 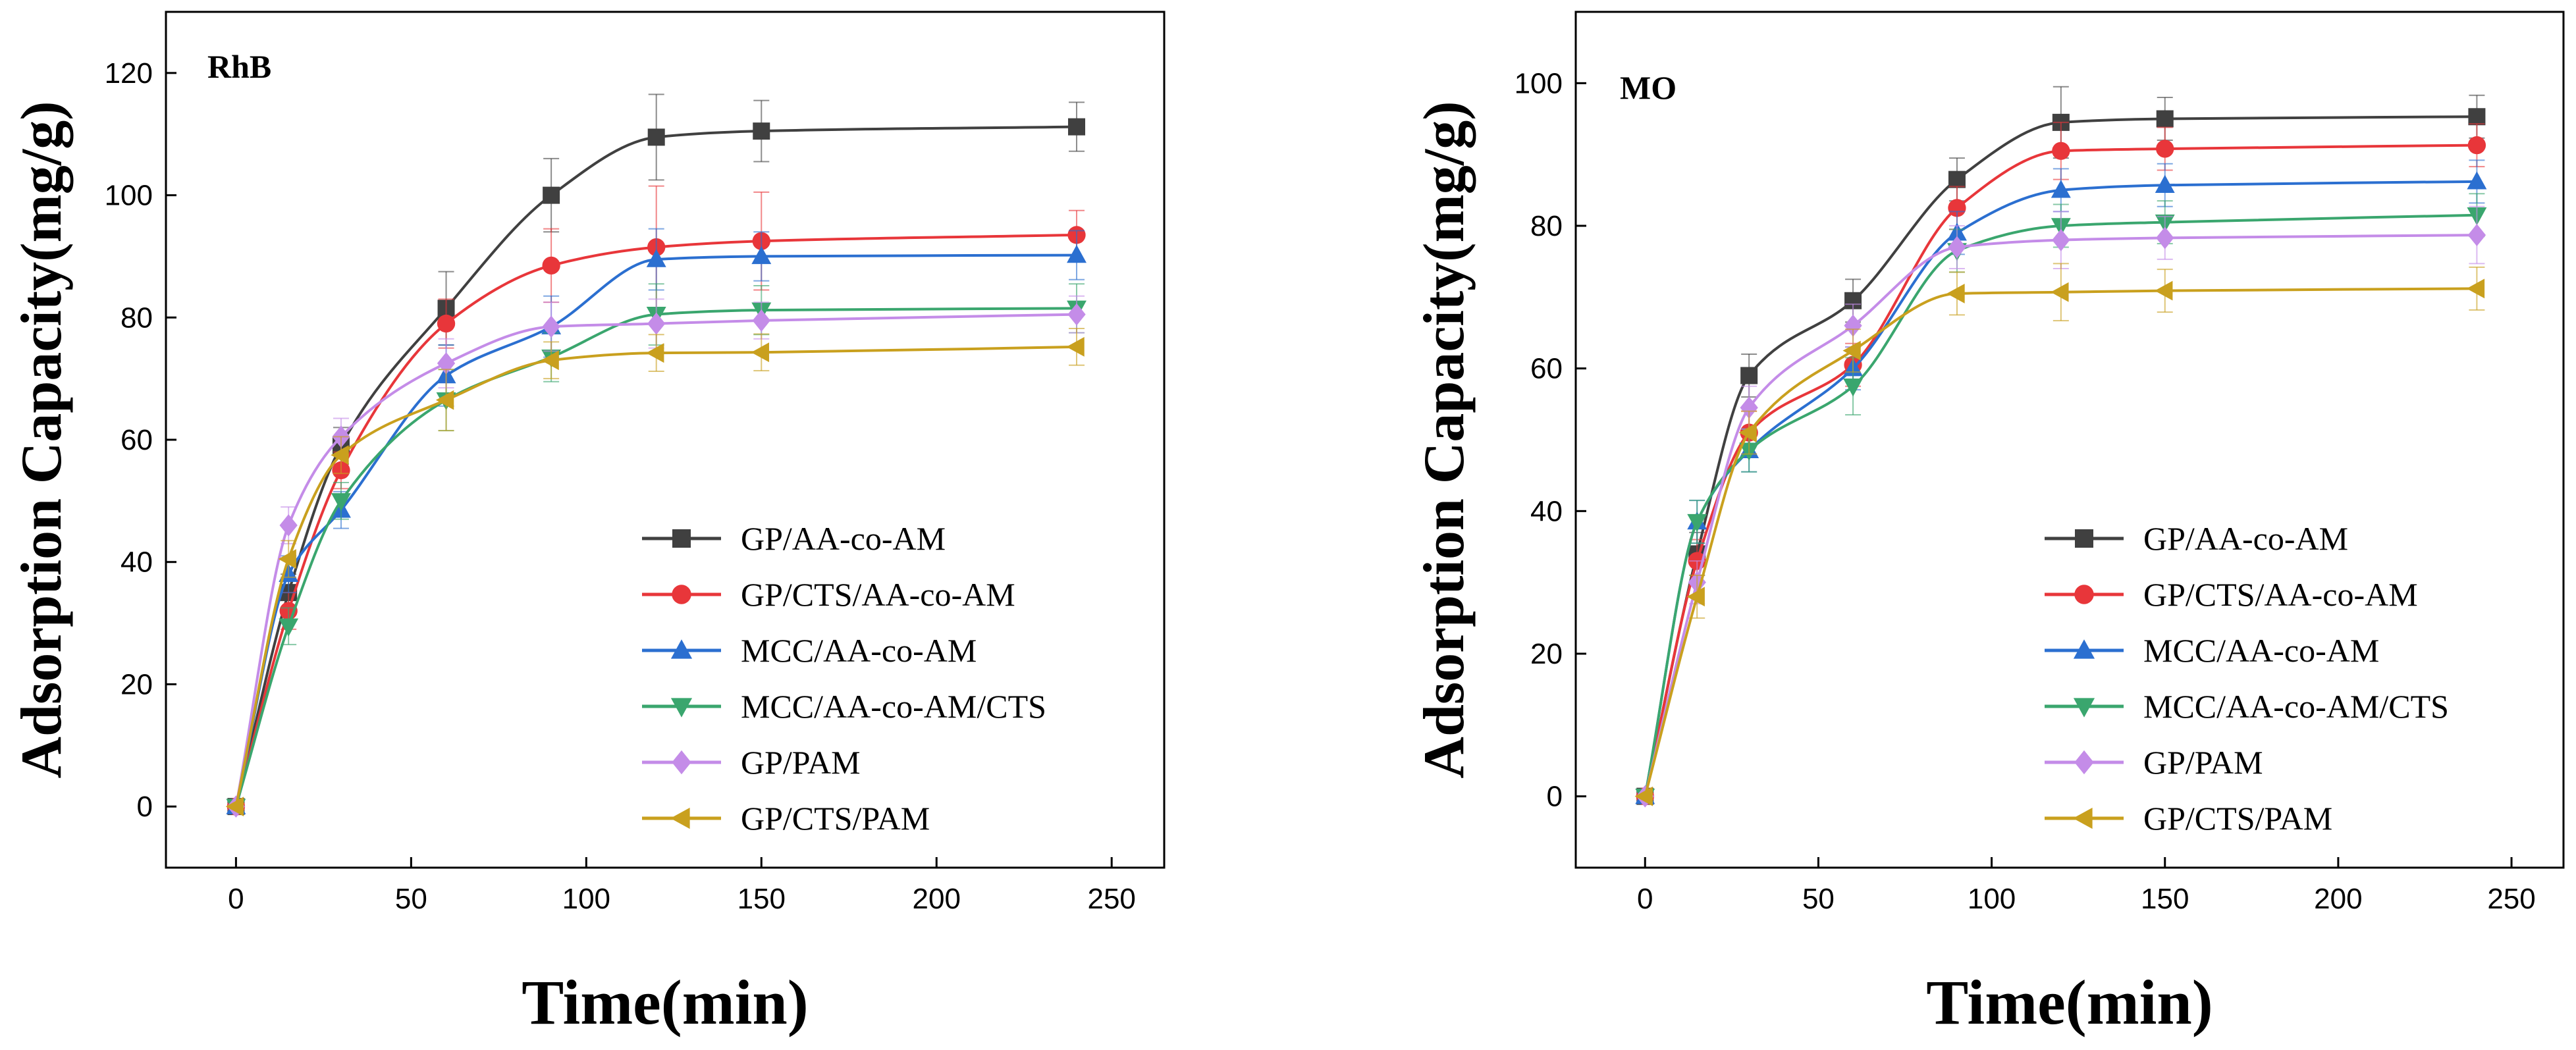 I want to click on panel-label: MO, so click(x=1648, y=87).